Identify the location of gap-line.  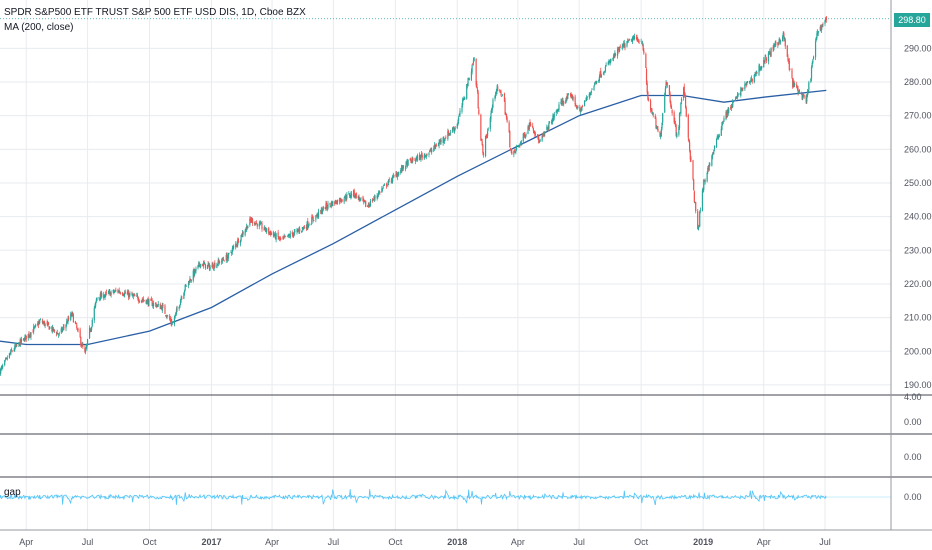
(413, 497).